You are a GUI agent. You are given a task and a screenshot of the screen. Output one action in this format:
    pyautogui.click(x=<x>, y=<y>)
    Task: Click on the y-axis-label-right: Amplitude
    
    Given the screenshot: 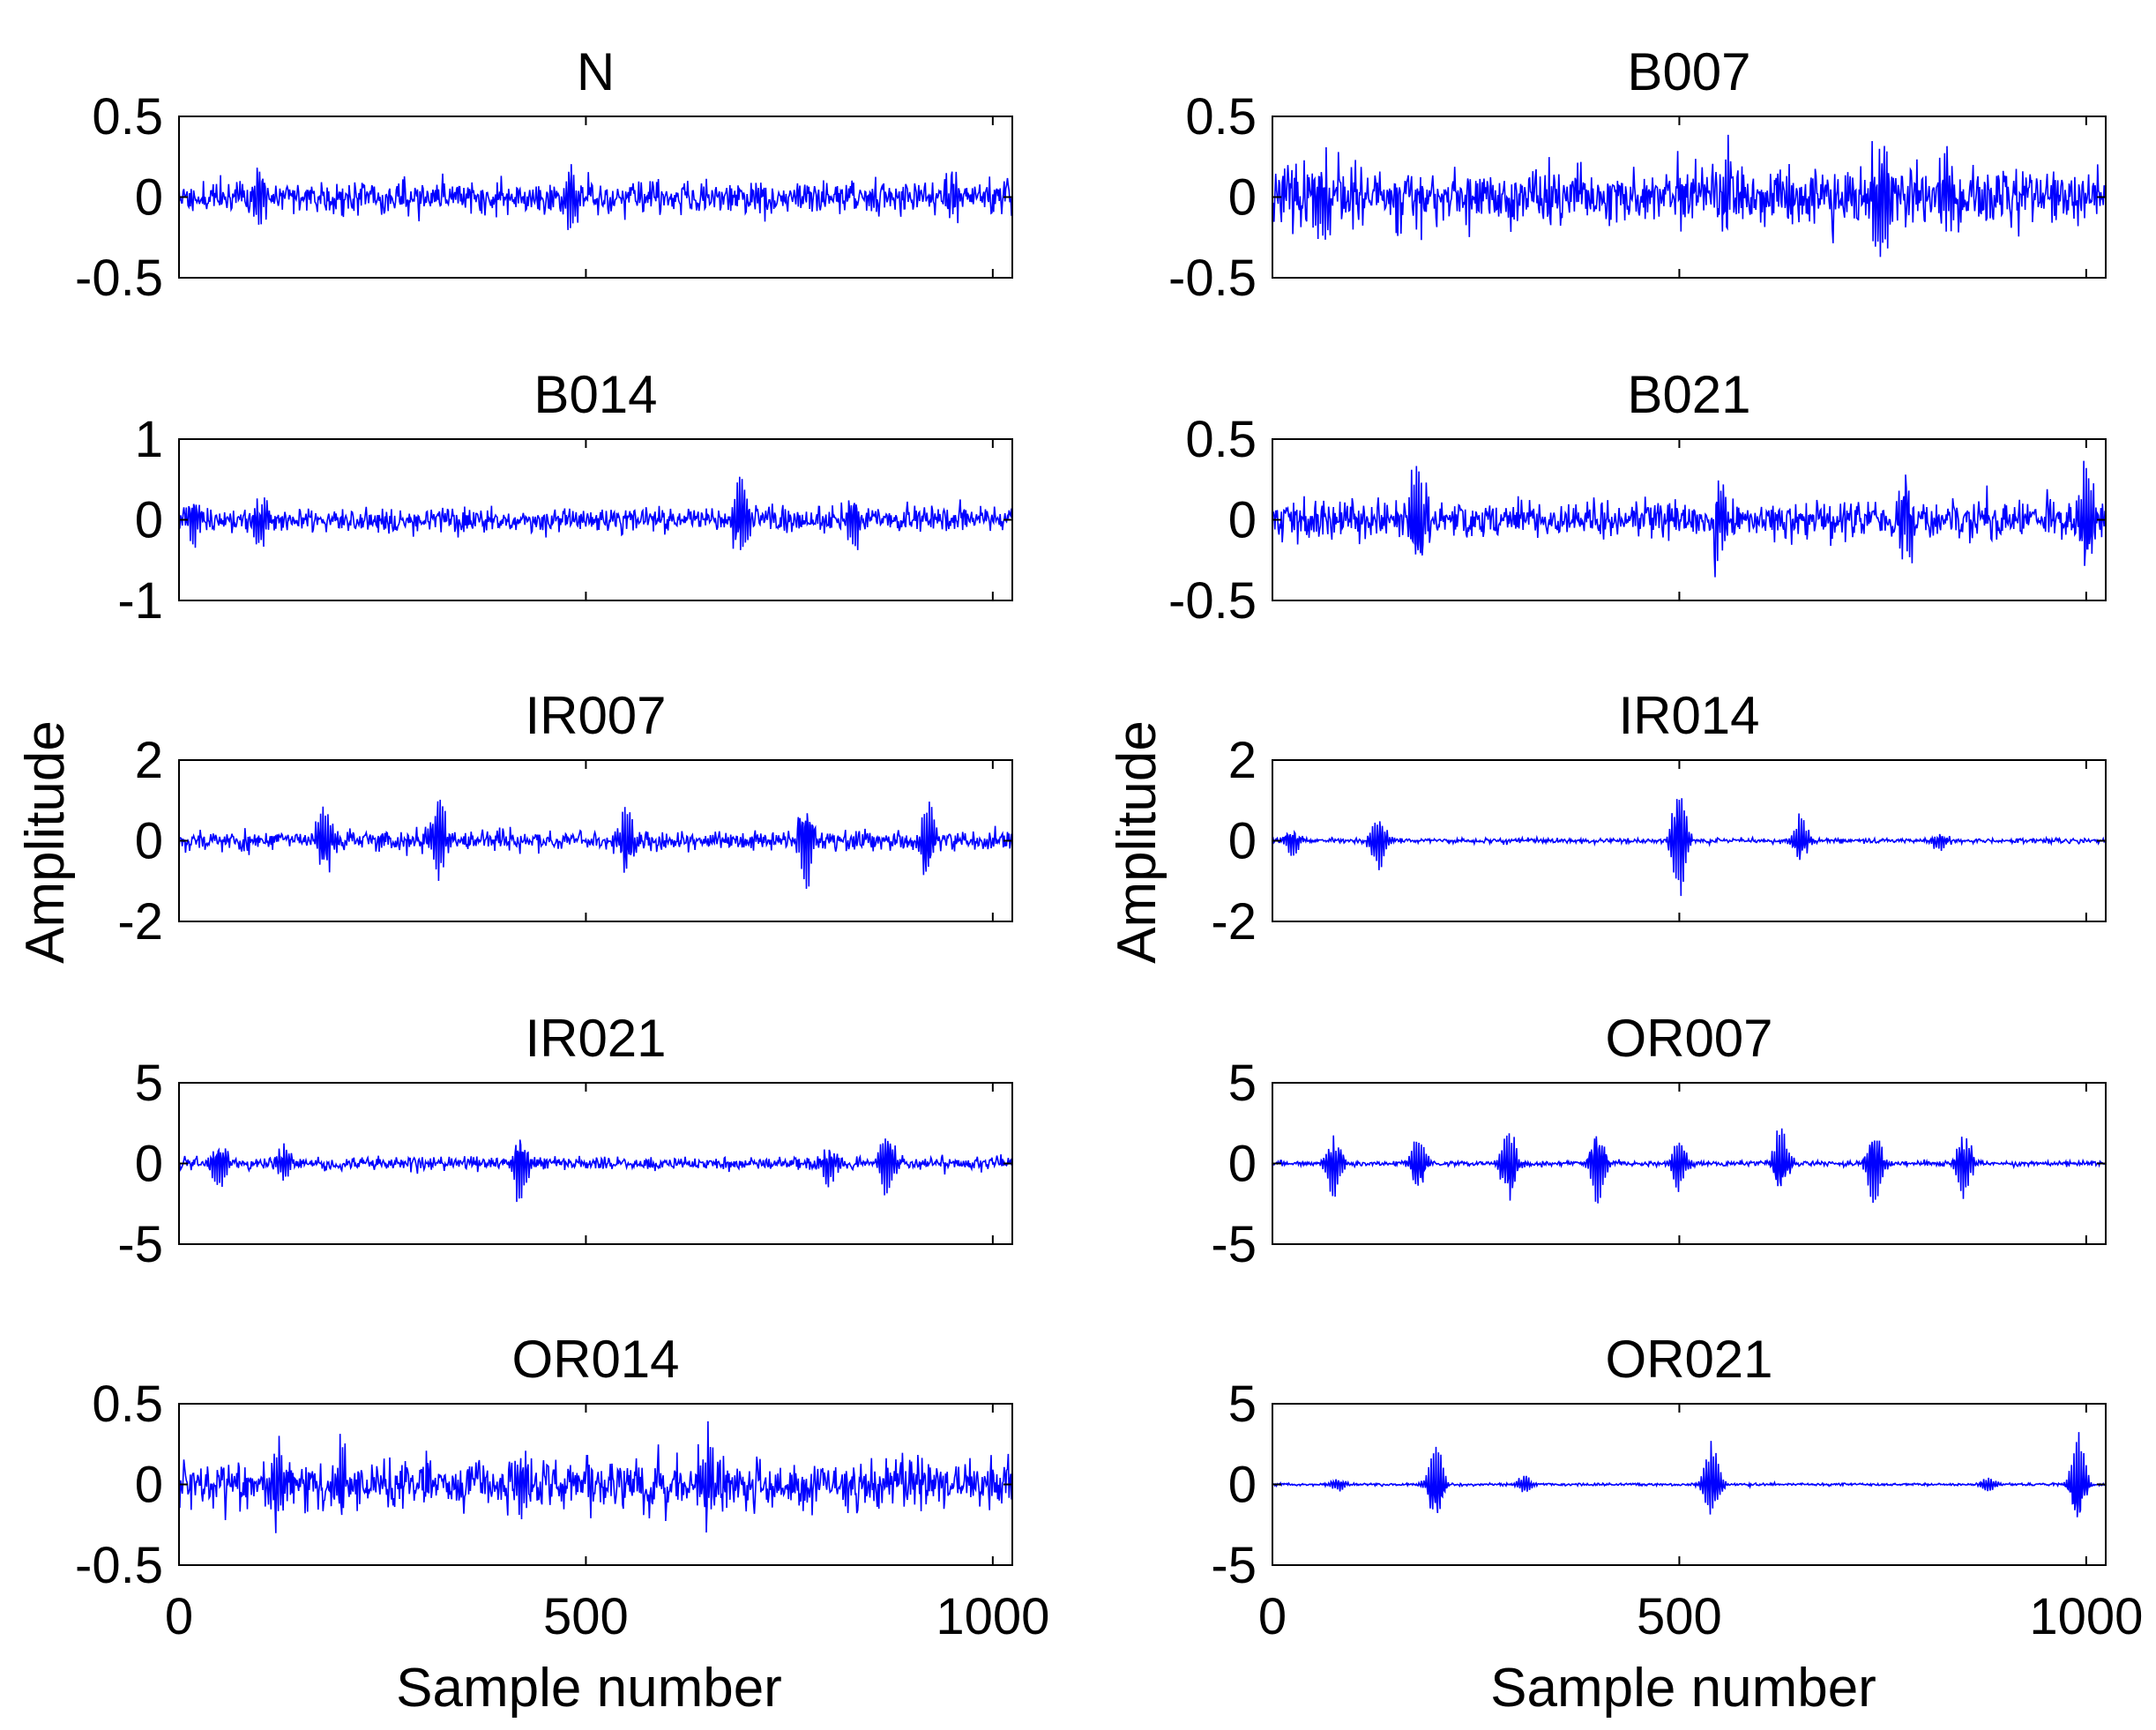 What is the action you would take?
    pyautogui.click(x=1137, y=842)
    